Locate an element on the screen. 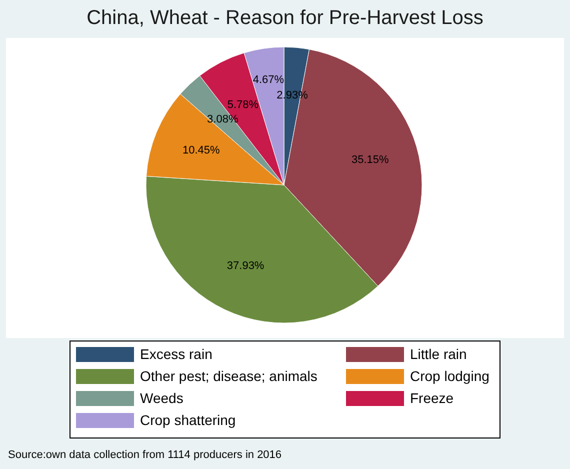 The width and height of the screenshot is (570, 469). legend-label: Other pest; disease; animals is located at coordinates (229, 376).